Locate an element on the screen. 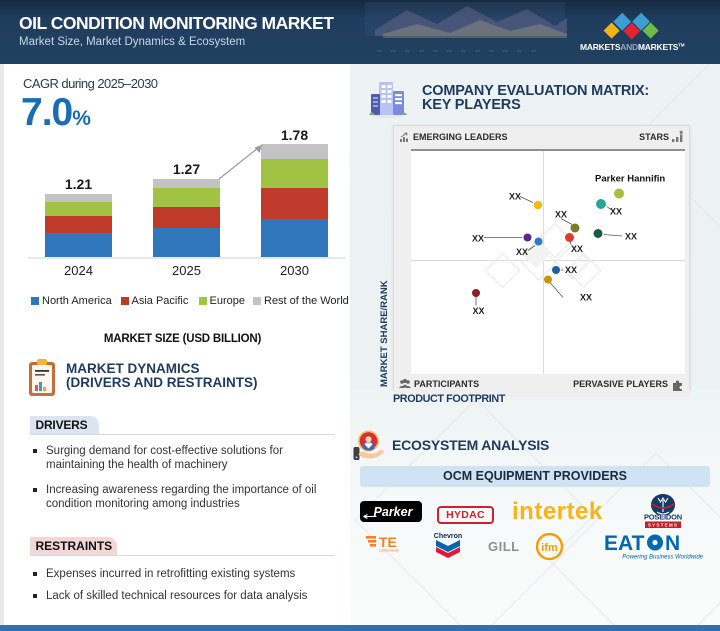 This screenshot has height=631, width=720. svg-text: EAT is located at coordinates (624, 543).